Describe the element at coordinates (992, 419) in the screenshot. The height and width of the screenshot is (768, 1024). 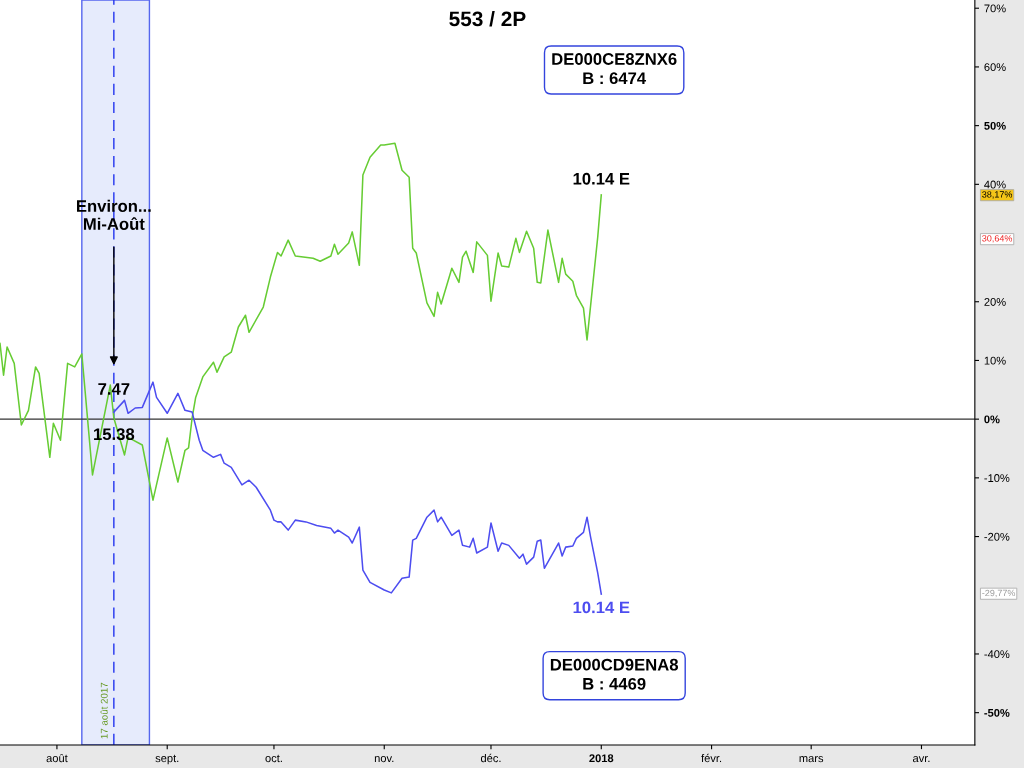
I see `y-tick-label: 0%` at that location.